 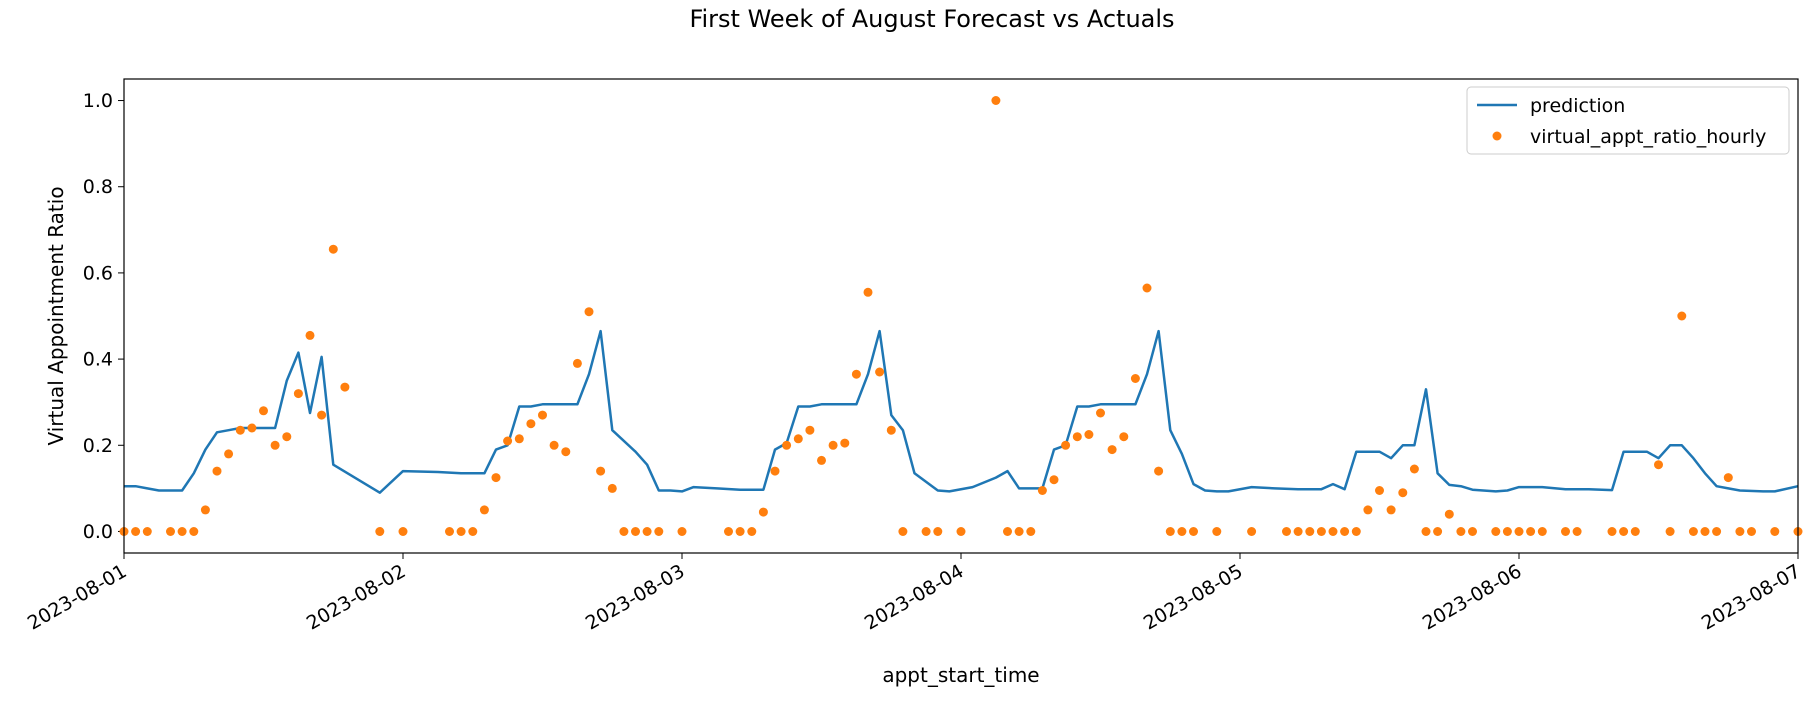 I want to click on y-axis-label: Virtual Appointment Ratio, so click(x=56, y=315).